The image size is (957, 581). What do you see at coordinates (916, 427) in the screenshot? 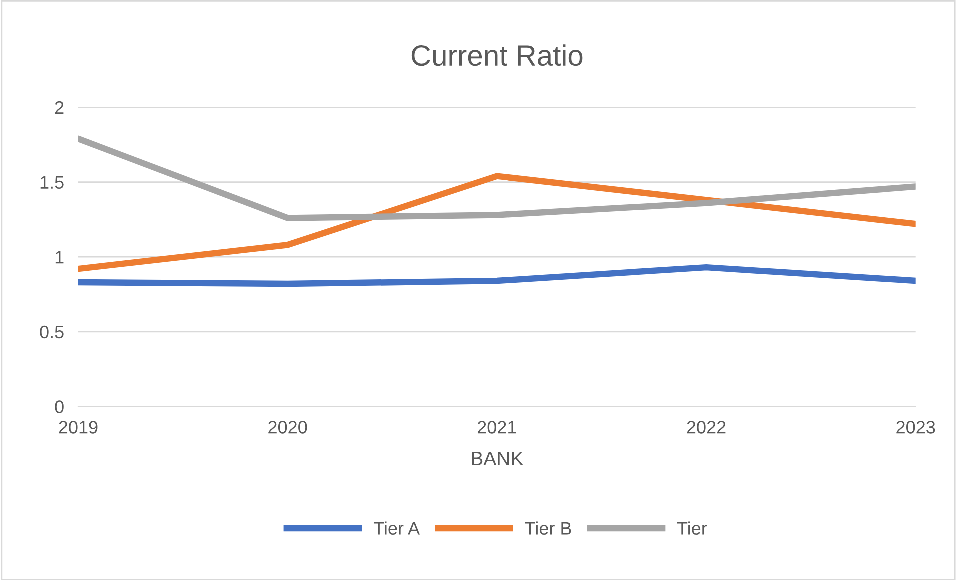
I see `x-tick-label: 2023` at bounding box center [916, 427].